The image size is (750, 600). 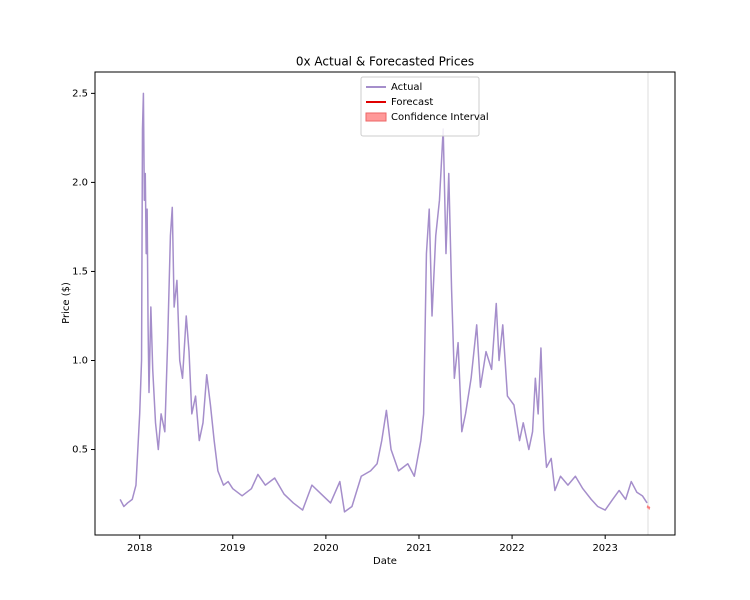 I want to click on confidence-band, so click(x=648, y=507).